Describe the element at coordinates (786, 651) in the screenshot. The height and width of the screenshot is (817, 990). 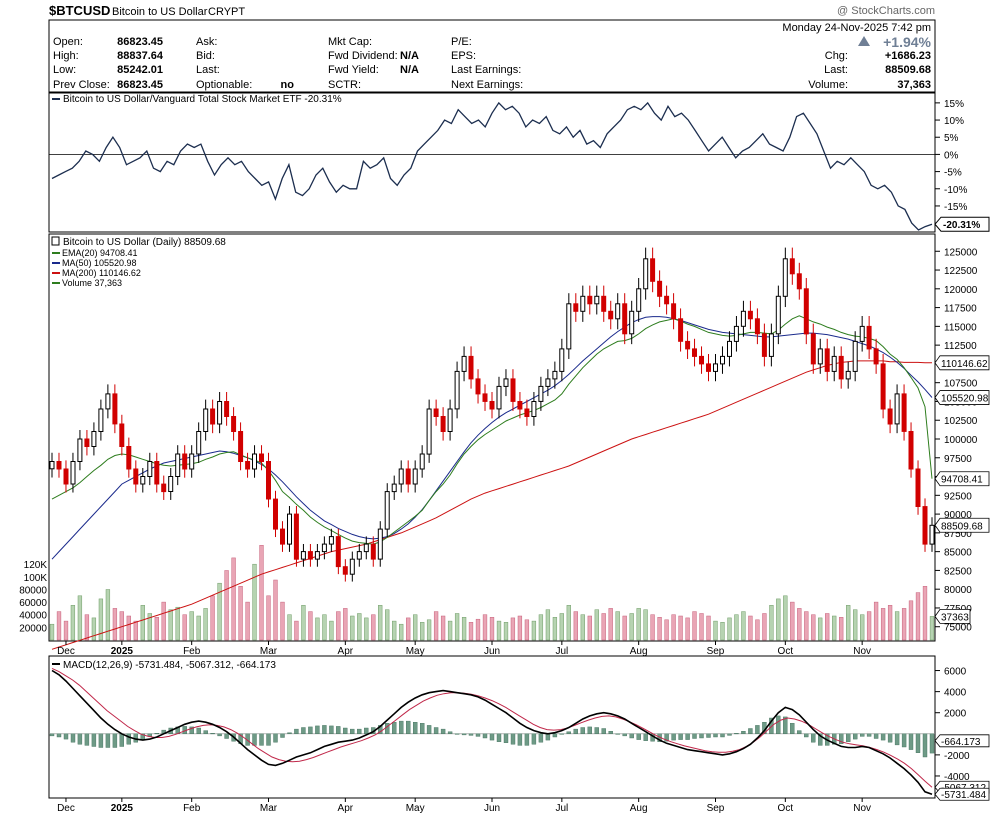
I see `x-tick-label: Oct` at that location.